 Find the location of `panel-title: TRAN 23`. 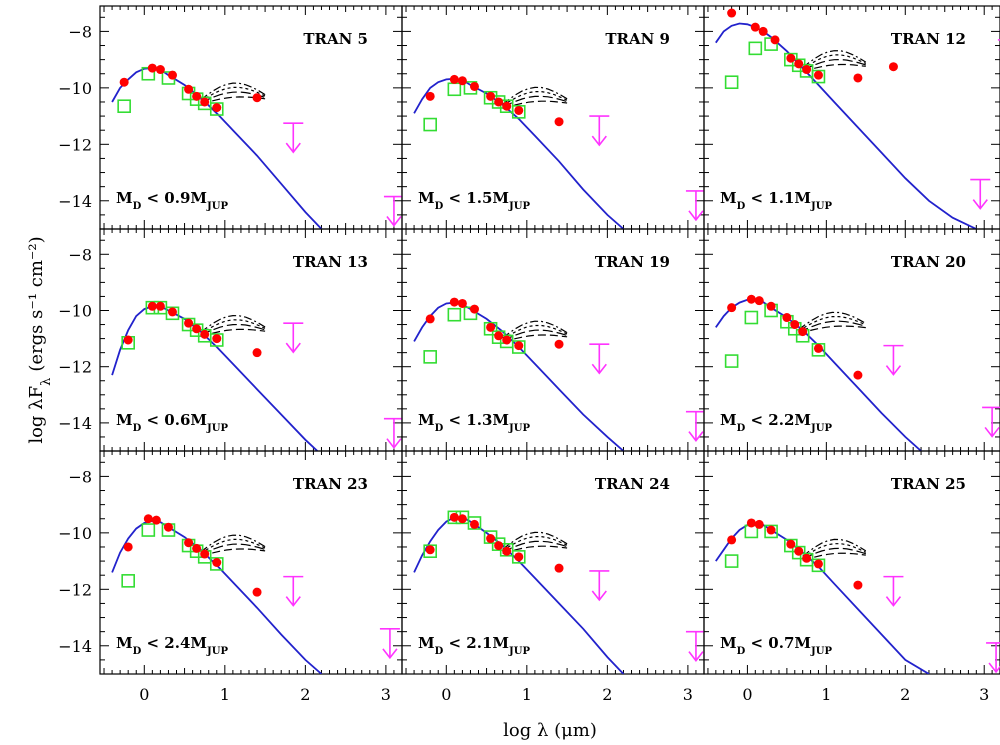

panel-title: TRAN 23 is located at coordinates (330, 484).